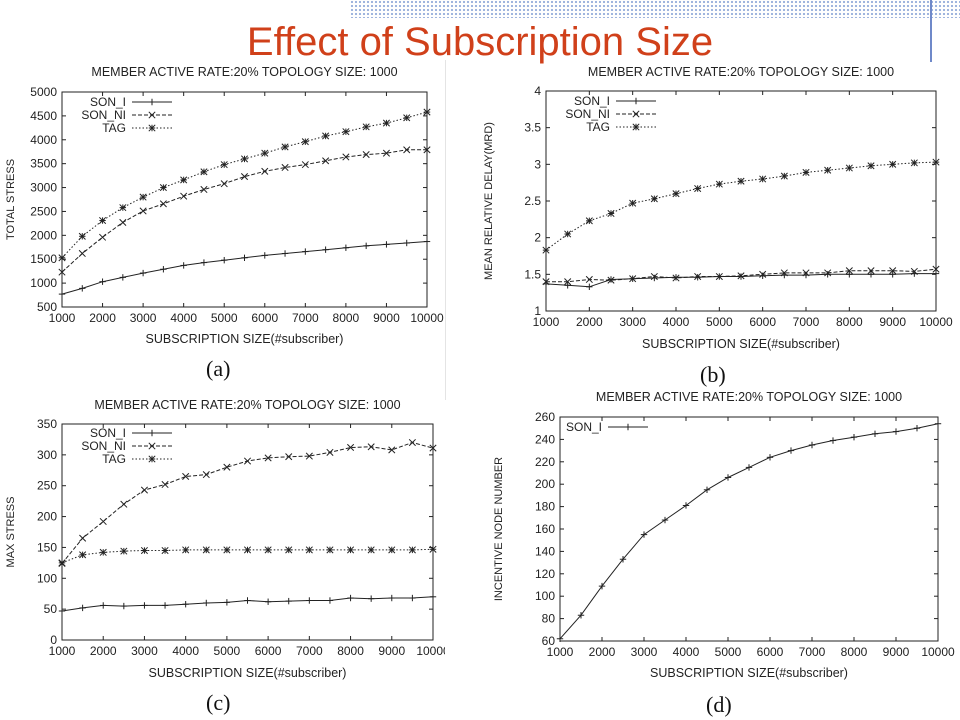  I want to click on y-tick-label: 2.5, so click(532, 201).